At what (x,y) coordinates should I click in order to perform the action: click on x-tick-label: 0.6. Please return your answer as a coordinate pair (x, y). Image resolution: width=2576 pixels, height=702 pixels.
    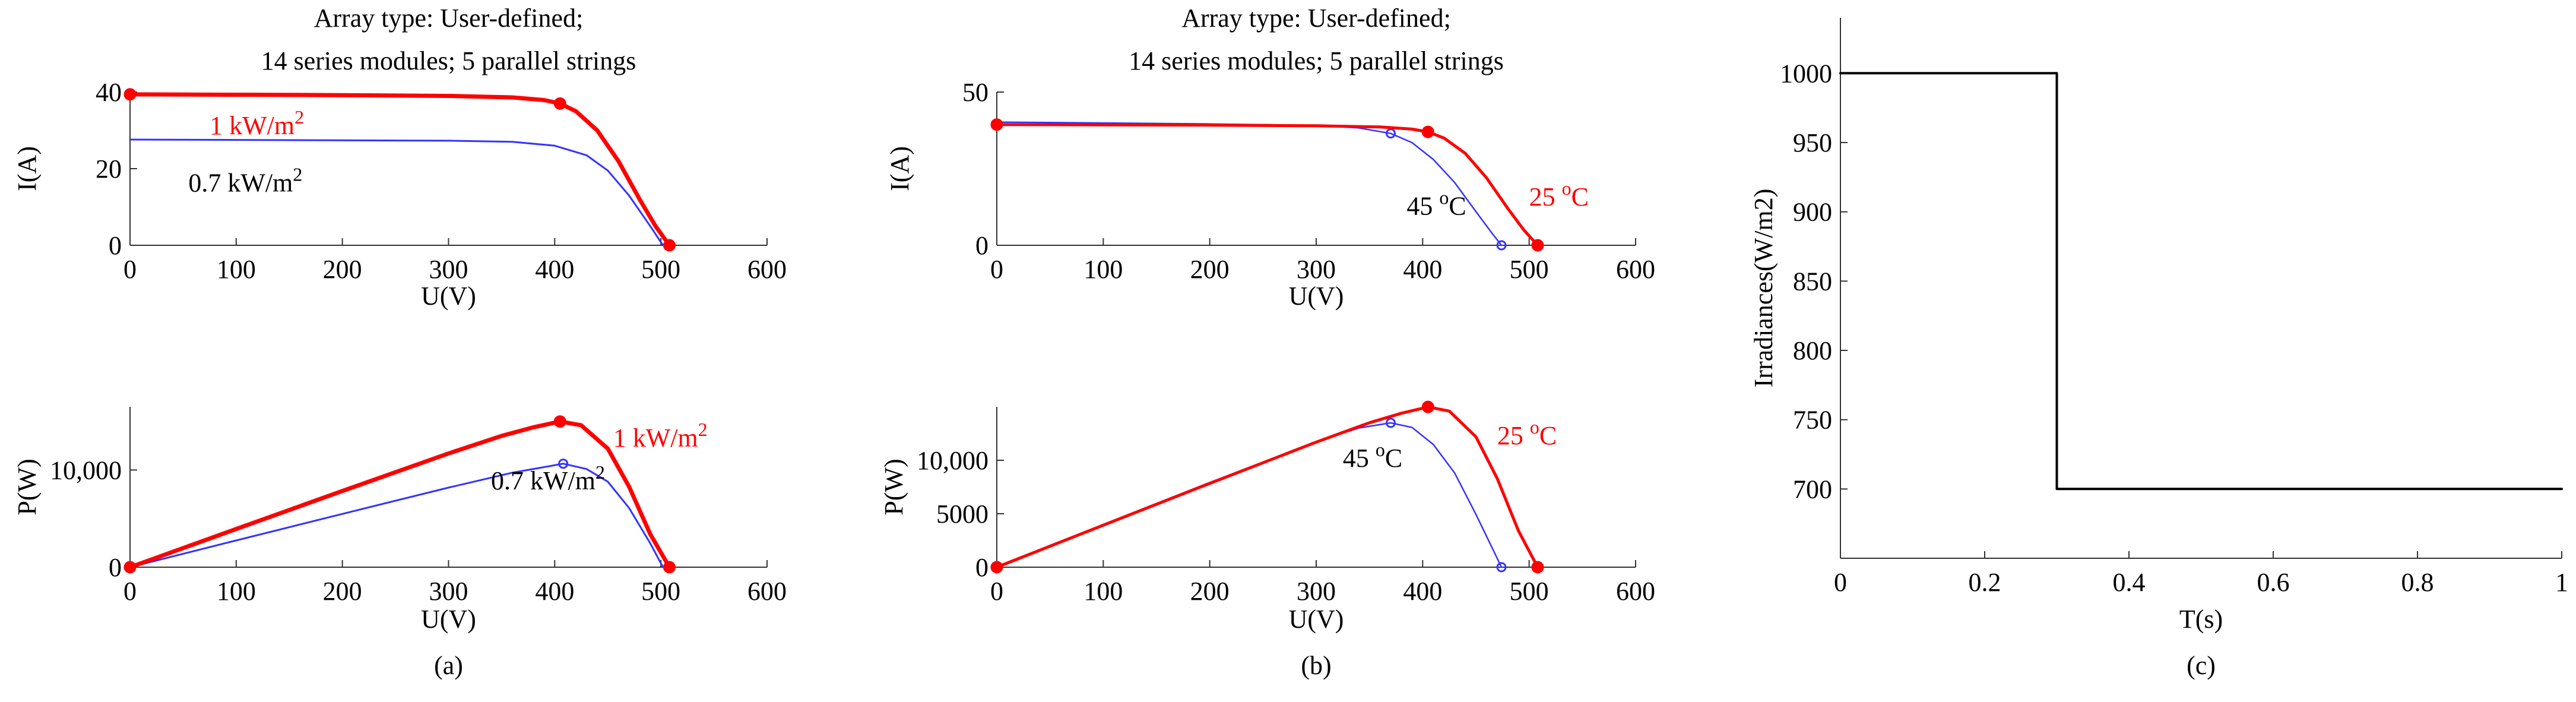
    Looking at the image, I should click on (2274, 582).